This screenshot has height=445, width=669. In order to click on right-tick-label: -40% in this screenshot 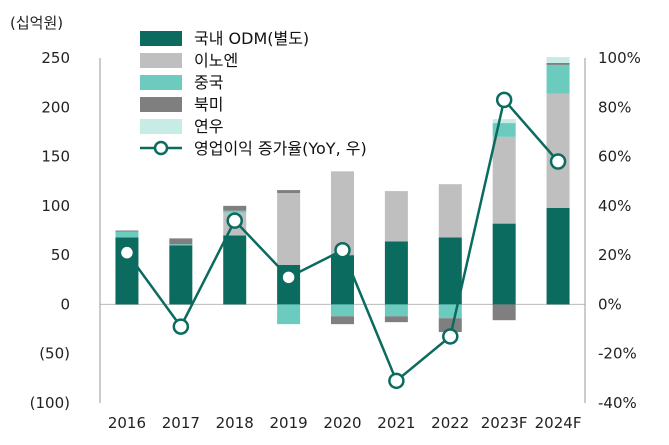, I will do `click(617, 403)`.